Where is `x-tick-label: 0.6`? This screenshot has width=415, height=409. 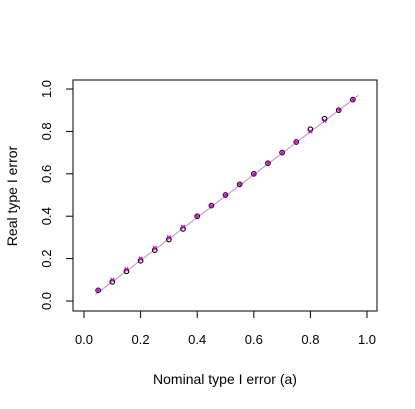 x-tick-label: 0.6 is located at coordinates (254, 339).